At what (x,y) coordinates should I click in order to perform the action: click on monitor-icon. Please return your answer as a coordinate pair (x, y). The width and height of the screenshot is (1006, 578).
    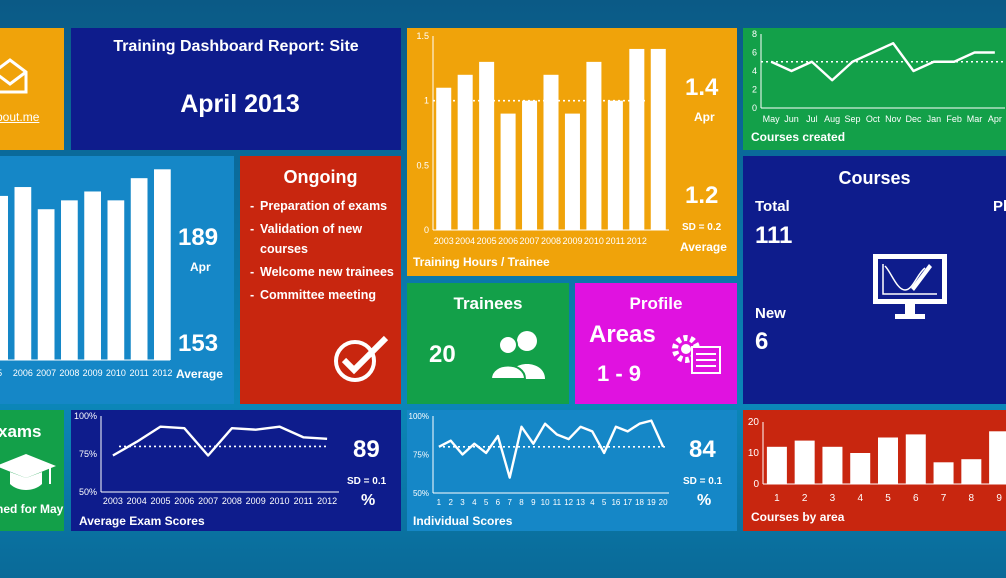
    Looking at the image, I should click on (910, 286).